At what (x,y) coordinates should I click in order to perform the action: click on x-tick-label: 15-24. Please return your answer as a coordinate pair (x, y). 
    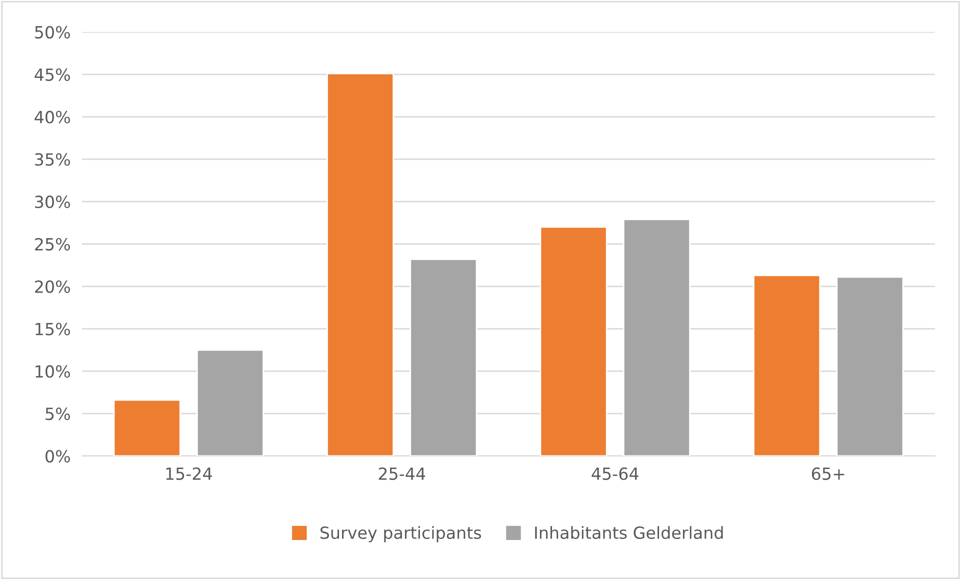
    Looking at the image, I should click on (189, 473).